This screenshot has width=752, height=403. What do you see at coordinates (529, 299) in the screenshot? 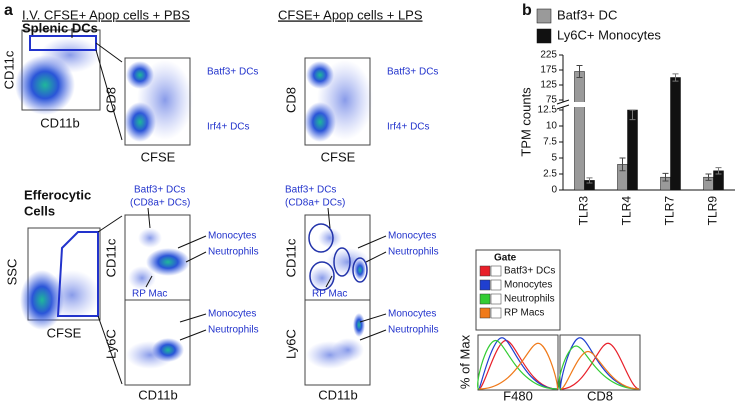
I see `legend-label: Neutrophils` at bounding box center [529, 299].